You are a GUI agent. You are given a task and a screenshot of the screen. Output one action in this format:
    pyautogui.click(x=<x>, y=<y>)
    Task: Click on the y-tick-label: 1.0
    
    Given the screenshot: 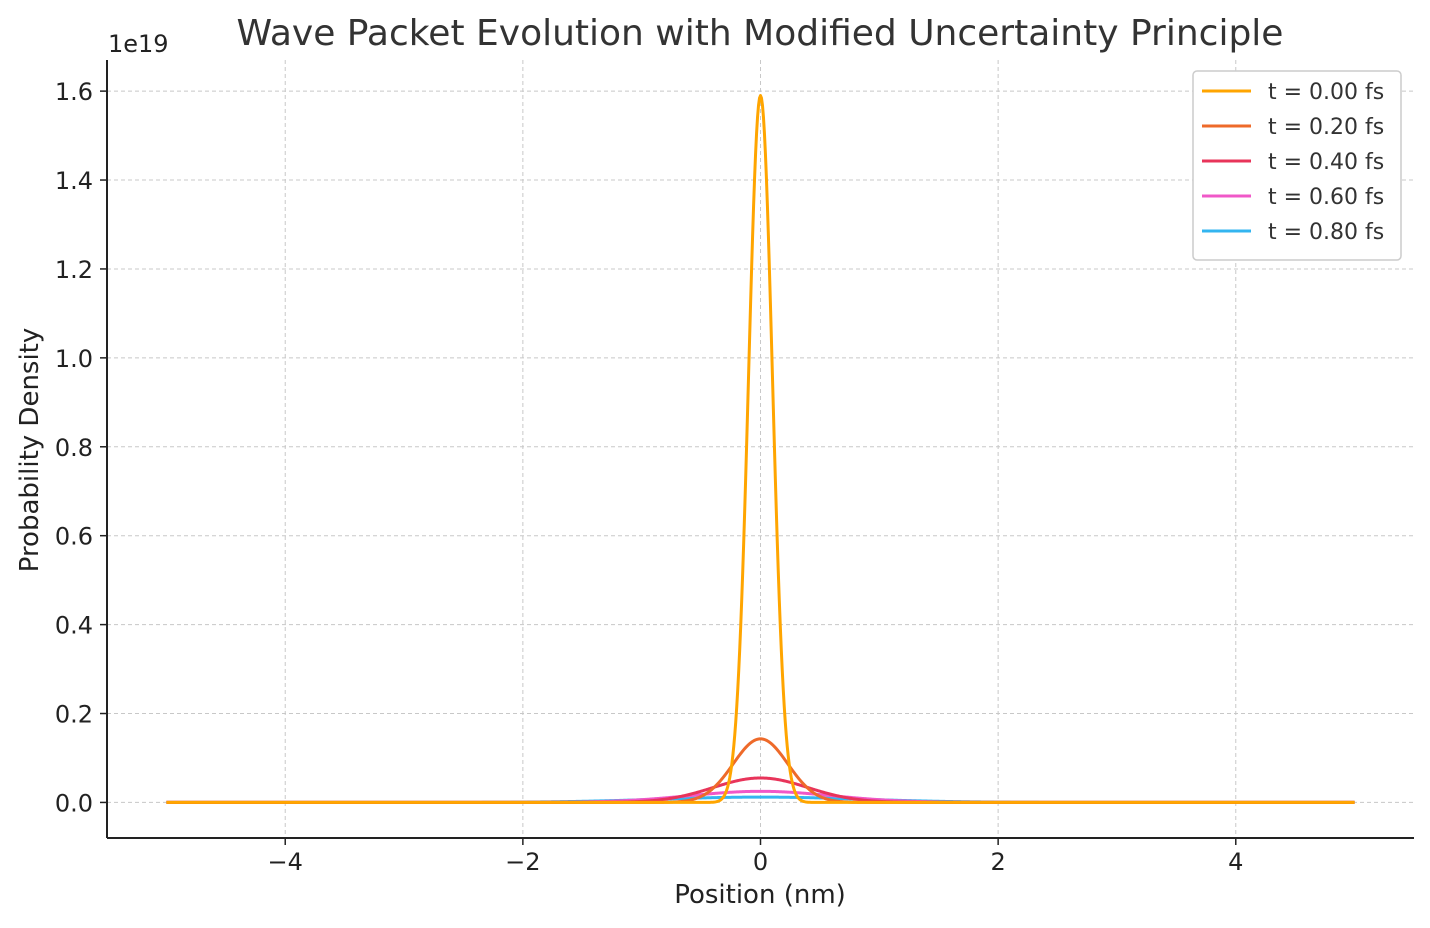 What is the action you would take?
    pyautogui.click(x=74, y=359)
    